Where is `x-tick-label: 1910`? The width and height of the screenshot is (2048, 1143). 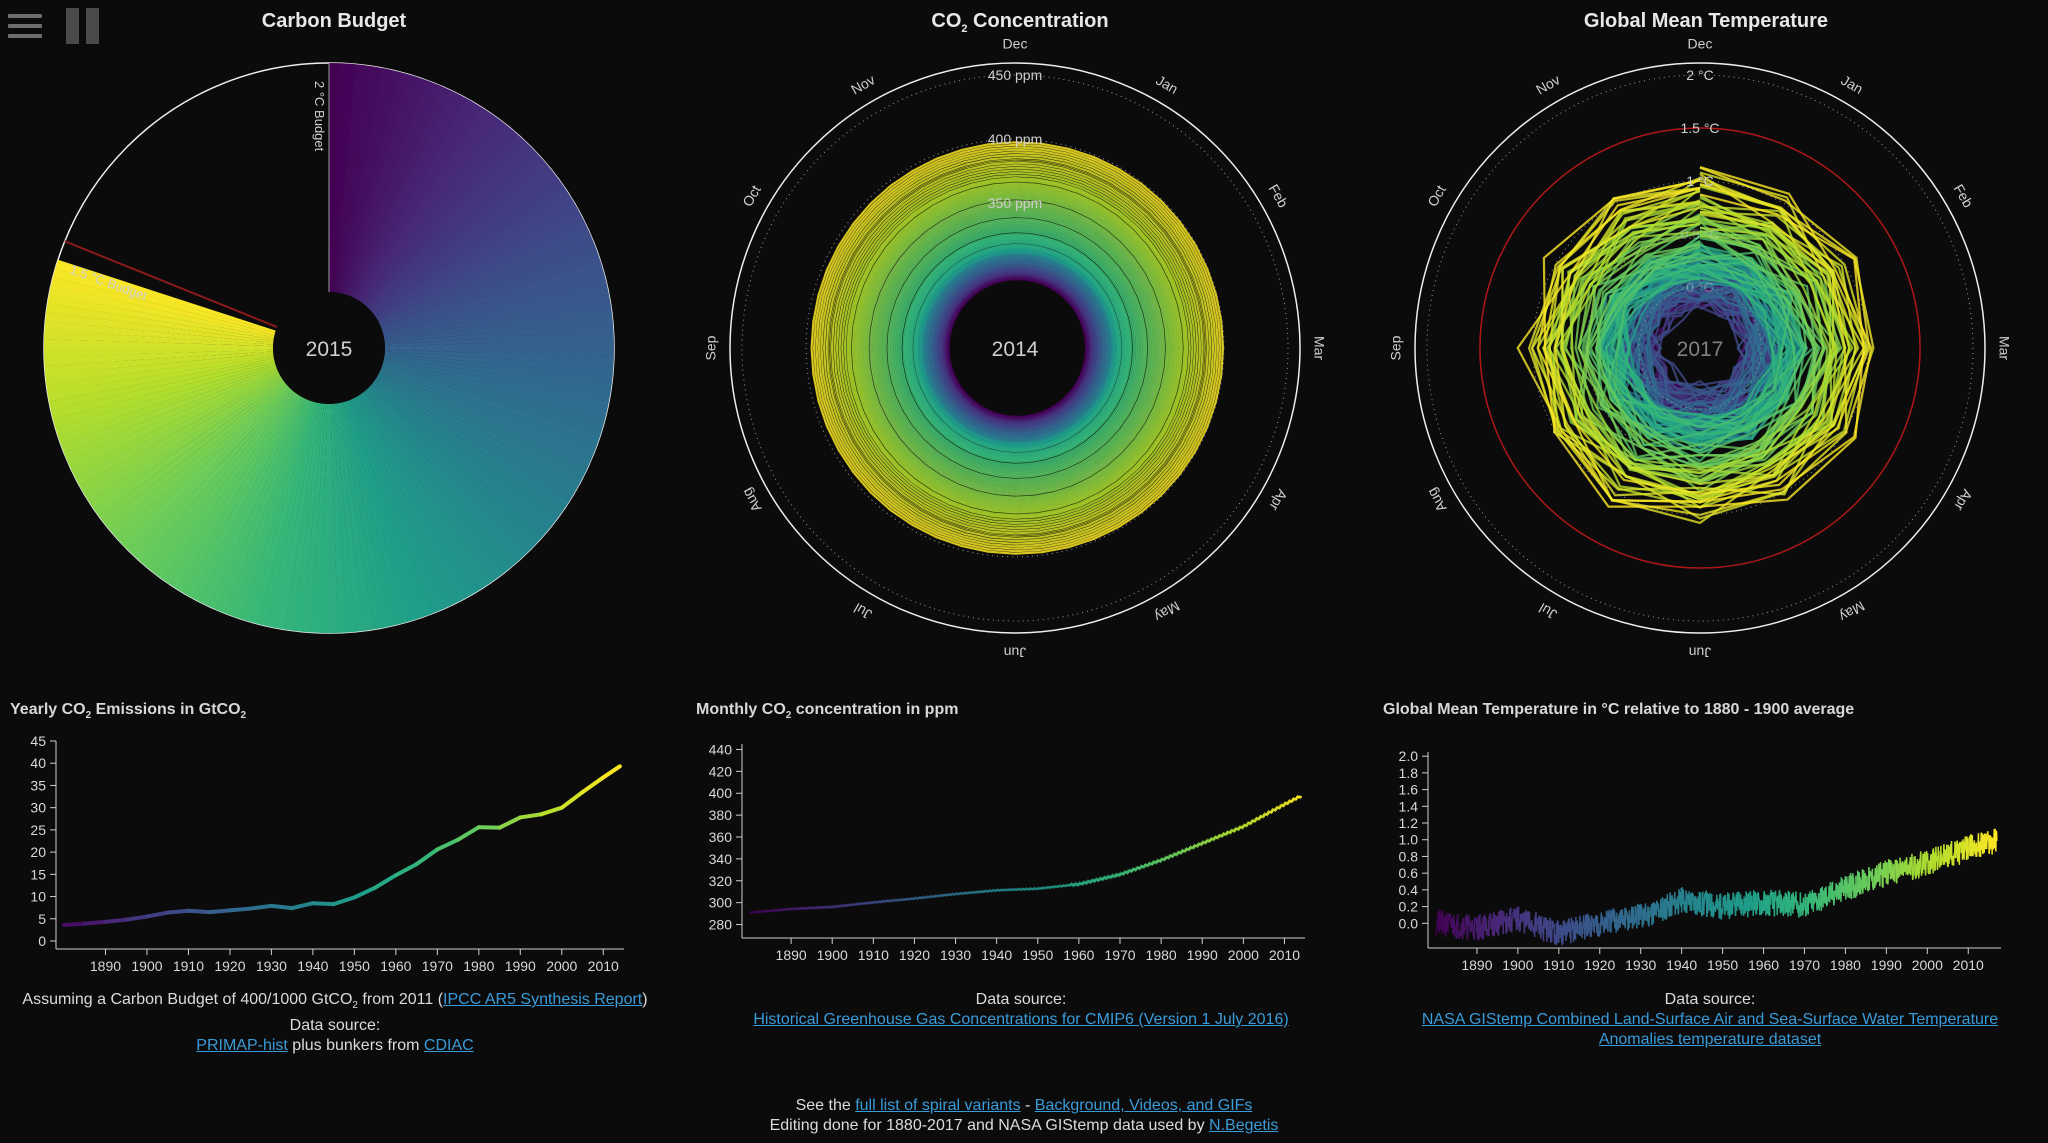
x-tick-label: 1910 is located at coordinates (873, 955).